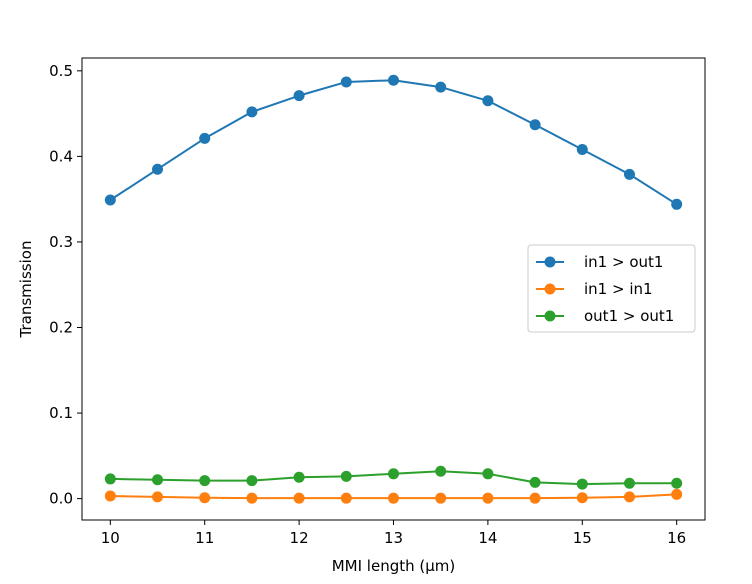  I want to click on y-tick-label: 0.4, so click(61, 156).